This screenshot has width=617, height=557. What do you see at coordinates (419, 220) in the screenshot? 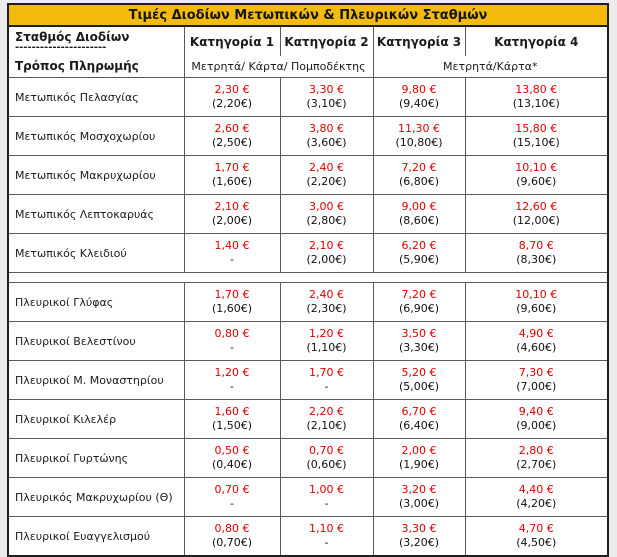
I see `price-previous: (8,60€)` at bounding box center [419, 220].